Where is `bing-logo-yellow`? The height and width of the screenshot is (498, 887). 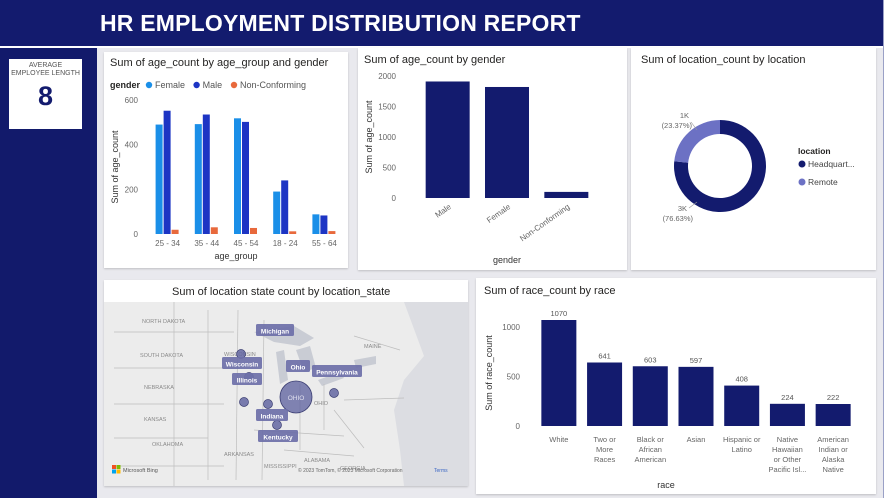
bing-logo-yellow is located at coordinates (118, 471).